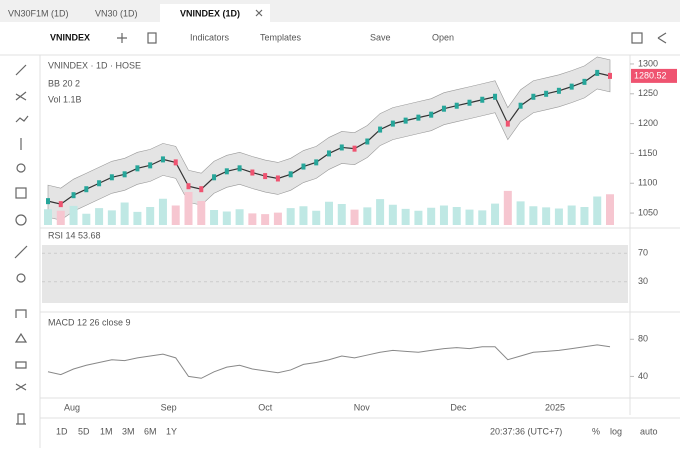 This screenshot has width=680, height=453. I want to click on share-icon, so click(662, 38).